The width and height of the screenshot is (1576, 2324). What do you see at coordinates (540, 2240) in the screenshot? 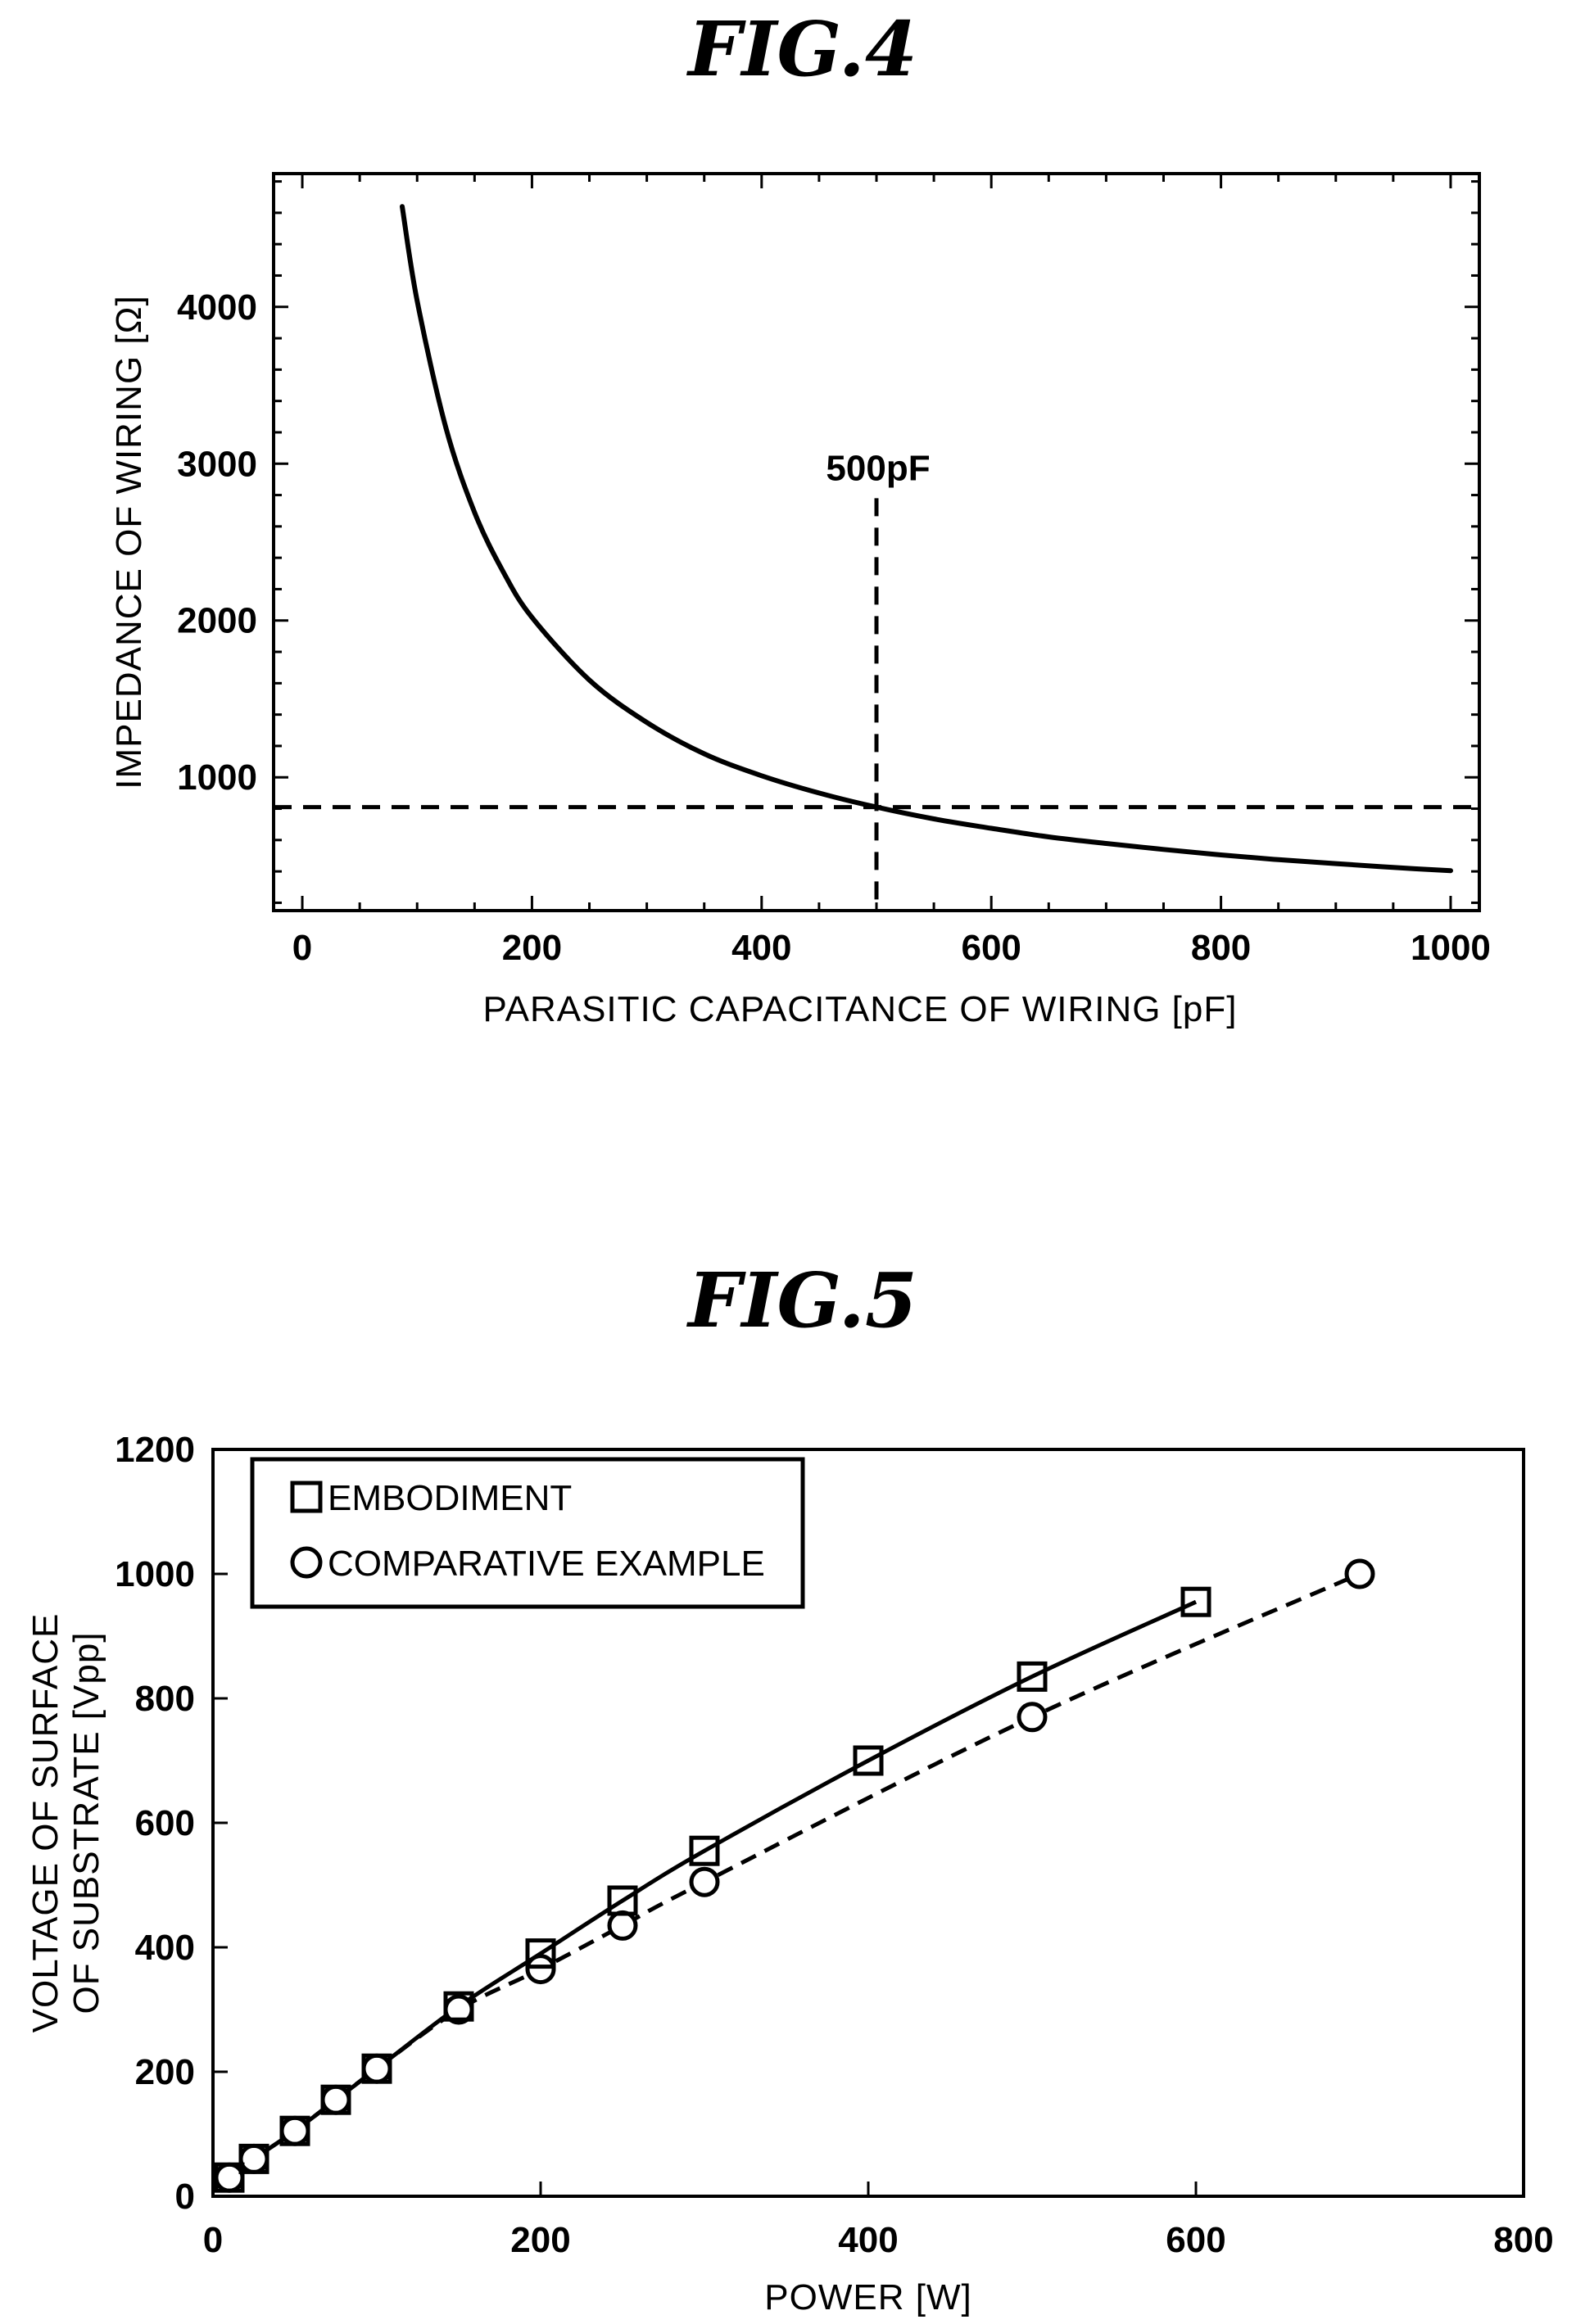
I see `fig5-x-tick-label: 200` at bounding box center [540, 2240].